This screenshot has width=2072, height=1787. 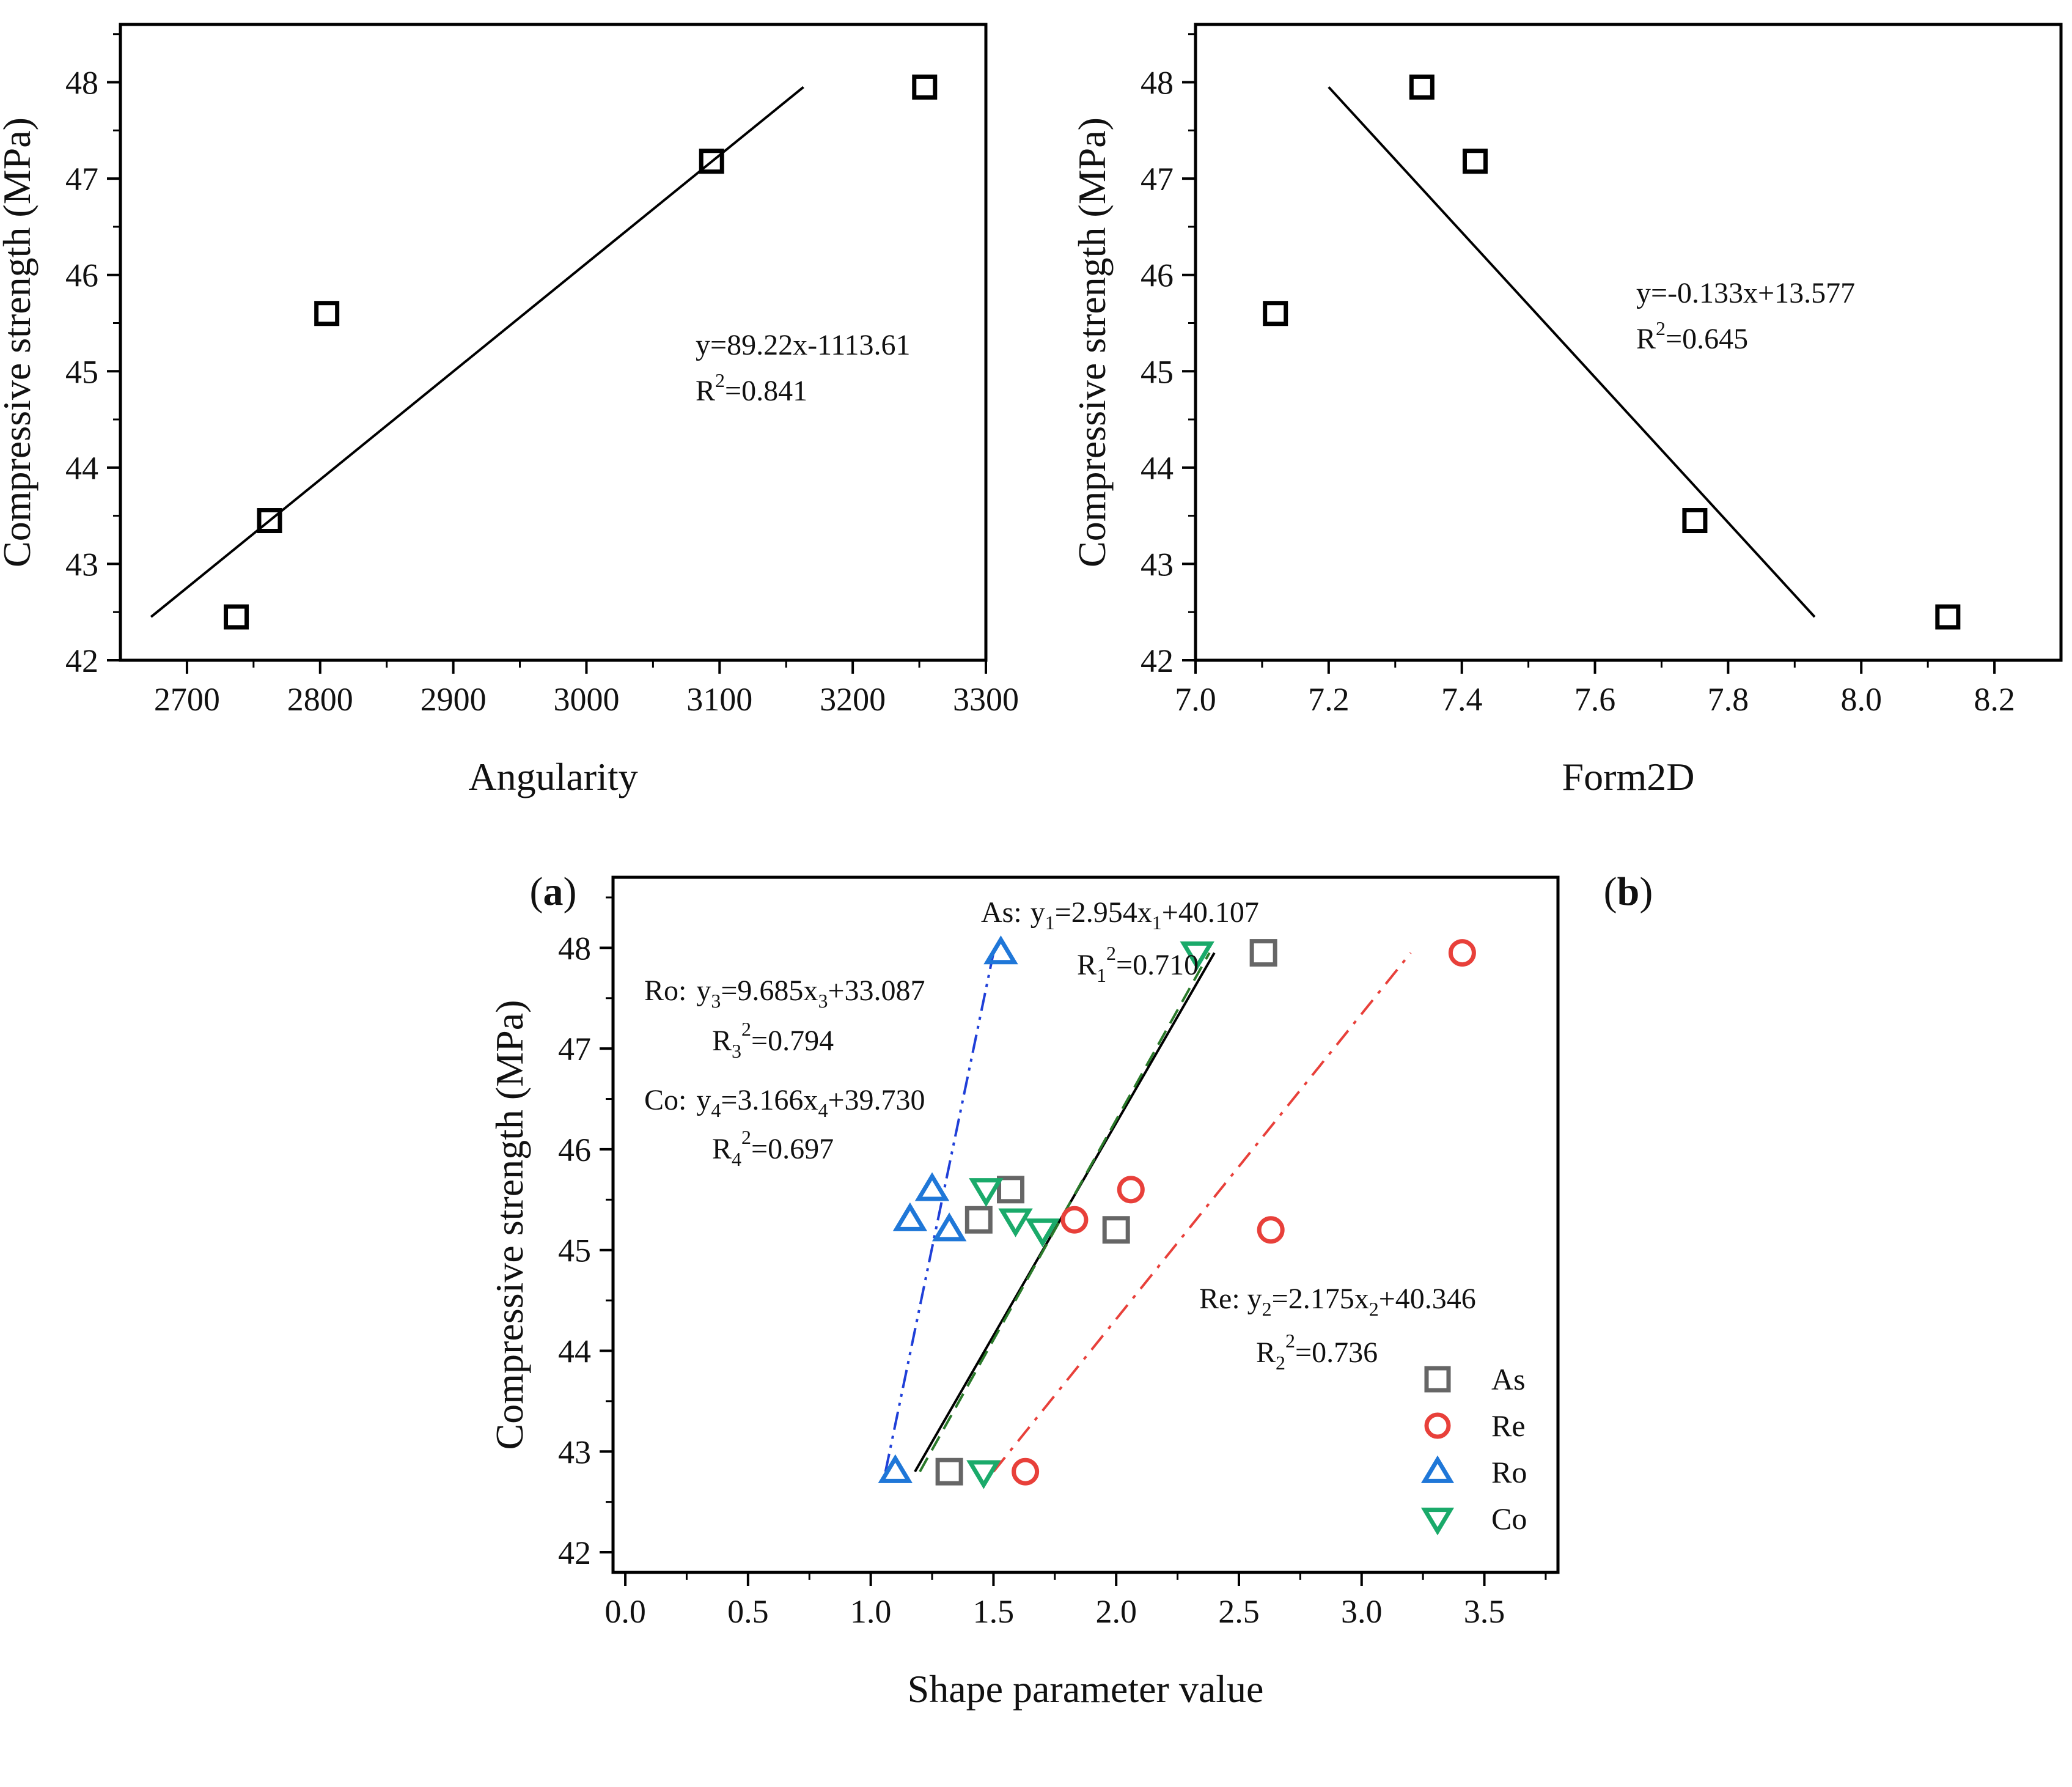 I want to click on x-tick-label: 3000, so click(x=586, y=699).